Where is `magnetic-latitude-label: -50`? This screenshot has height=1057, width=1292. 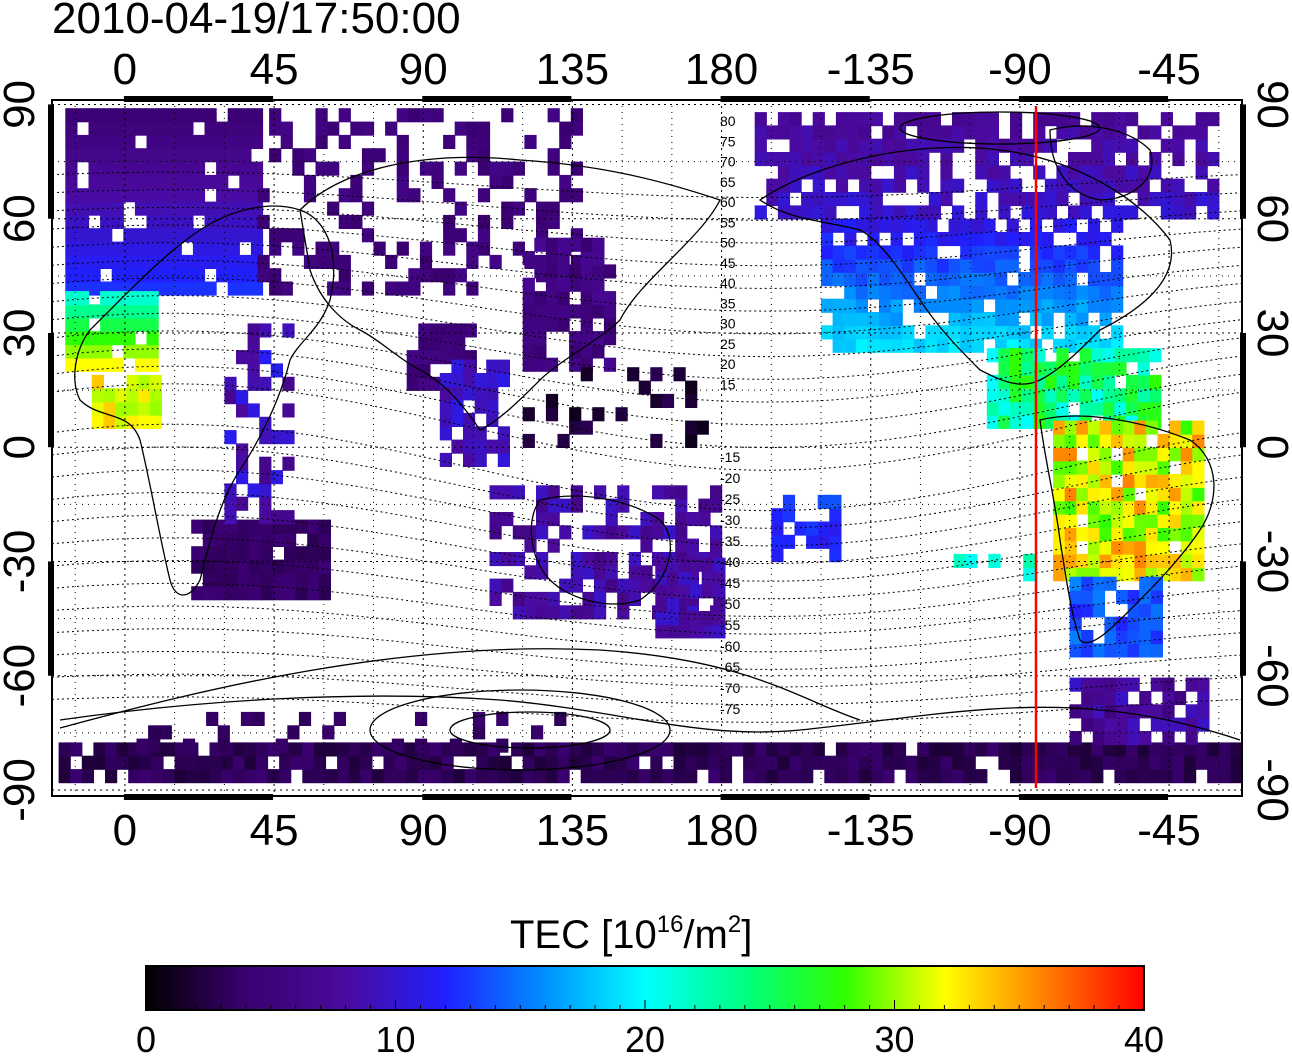
magnetic-latitude-label: -50 is located at coordinates (730, 604).